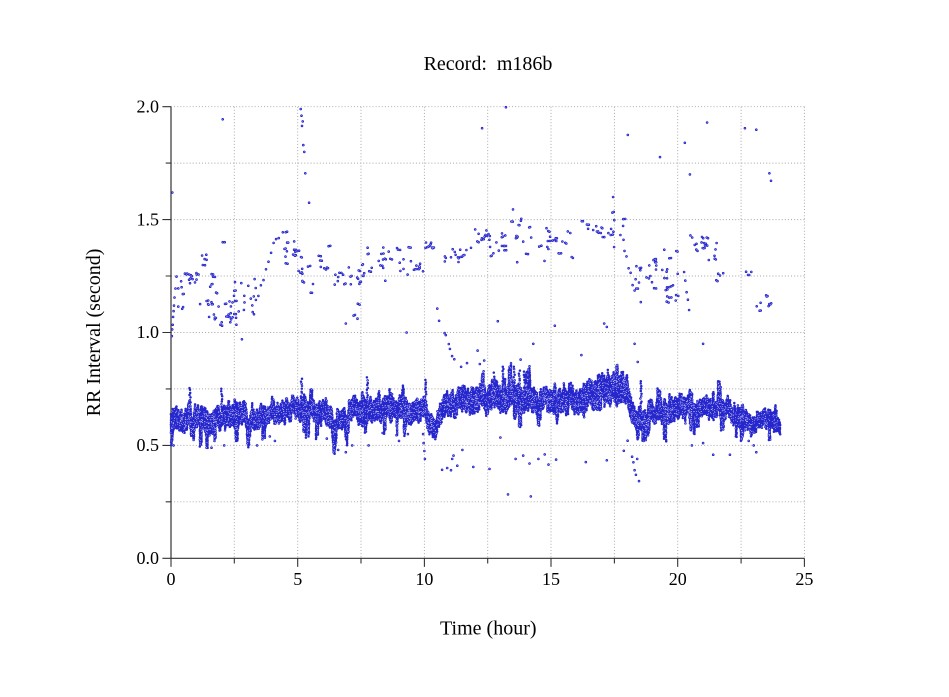  Describe the element at coordinates (488, 64) in the screenshot. I see `svg-text: Record: m186b` at that location.